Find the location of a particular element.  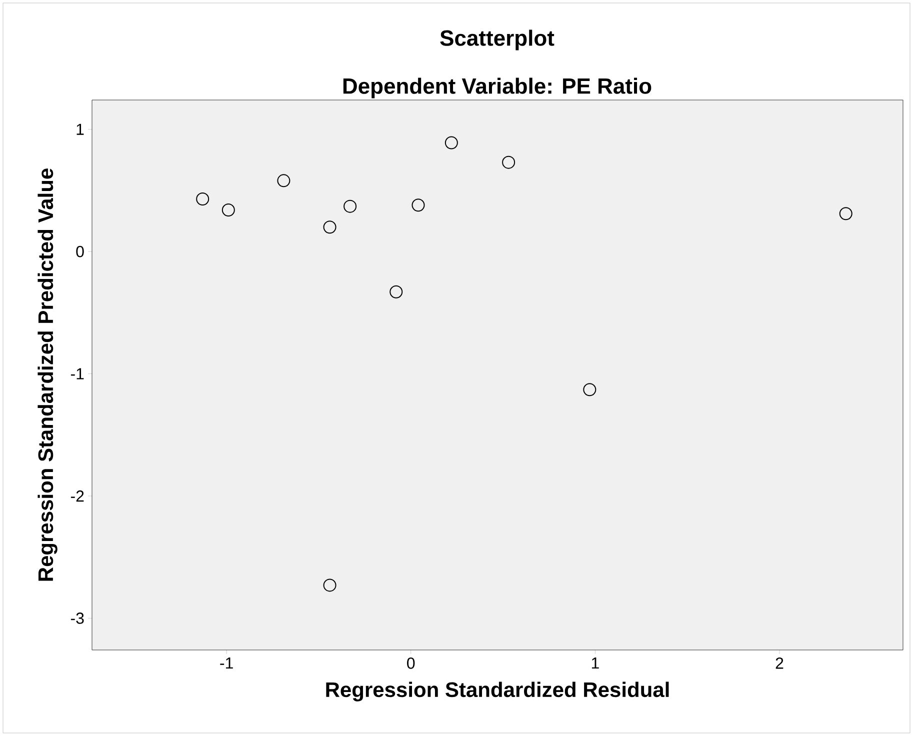

x-tick-label: 2 is located at coordinates (780, 663).